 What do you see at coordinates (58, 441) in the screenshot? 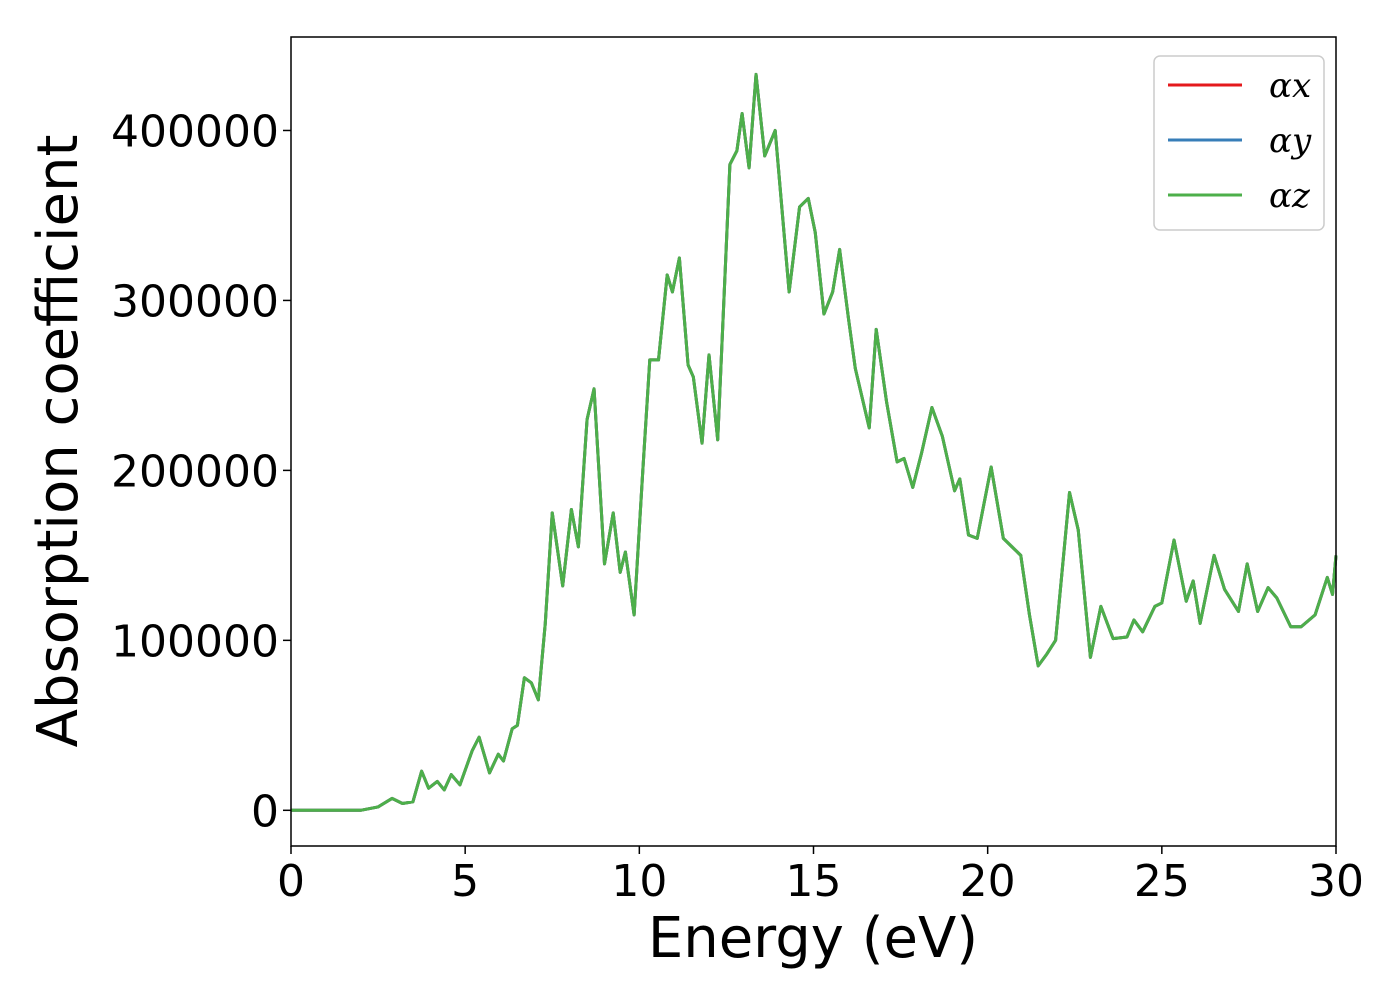
I see `y-axis-label: Absorption coefficient` at bounding box center [58, 441].